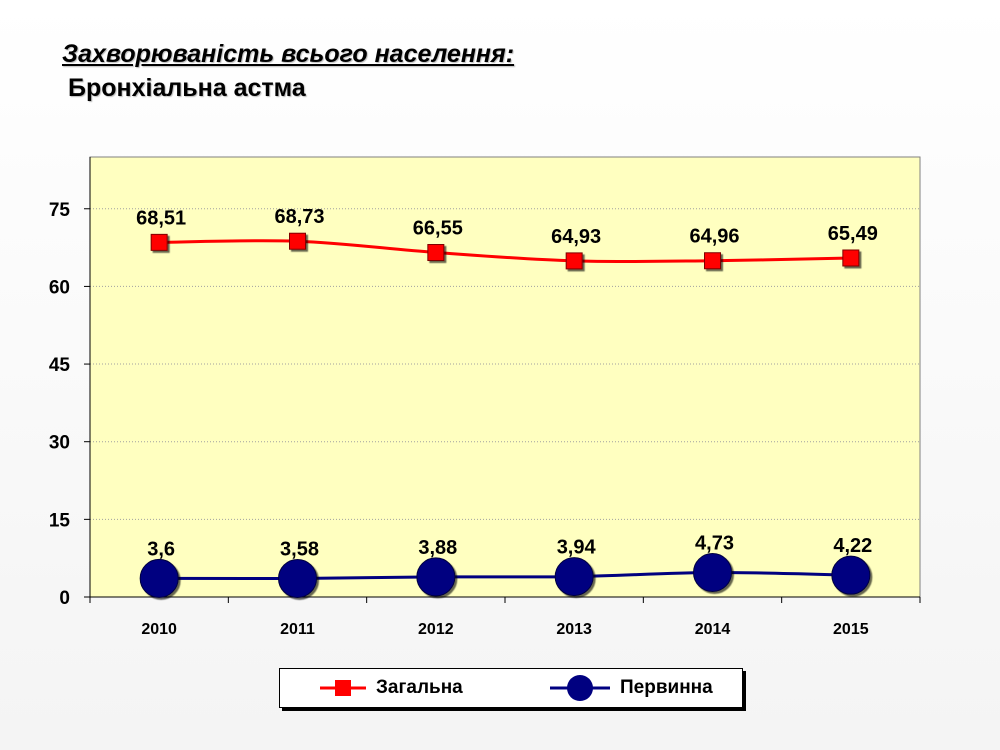 Image resolution: width=1000 pixels, height=750 pixels. What do you see at coordinates (436, 629) in the screenshot?
I see `x-tick-label: 2012` at bounding box center [436, 629].